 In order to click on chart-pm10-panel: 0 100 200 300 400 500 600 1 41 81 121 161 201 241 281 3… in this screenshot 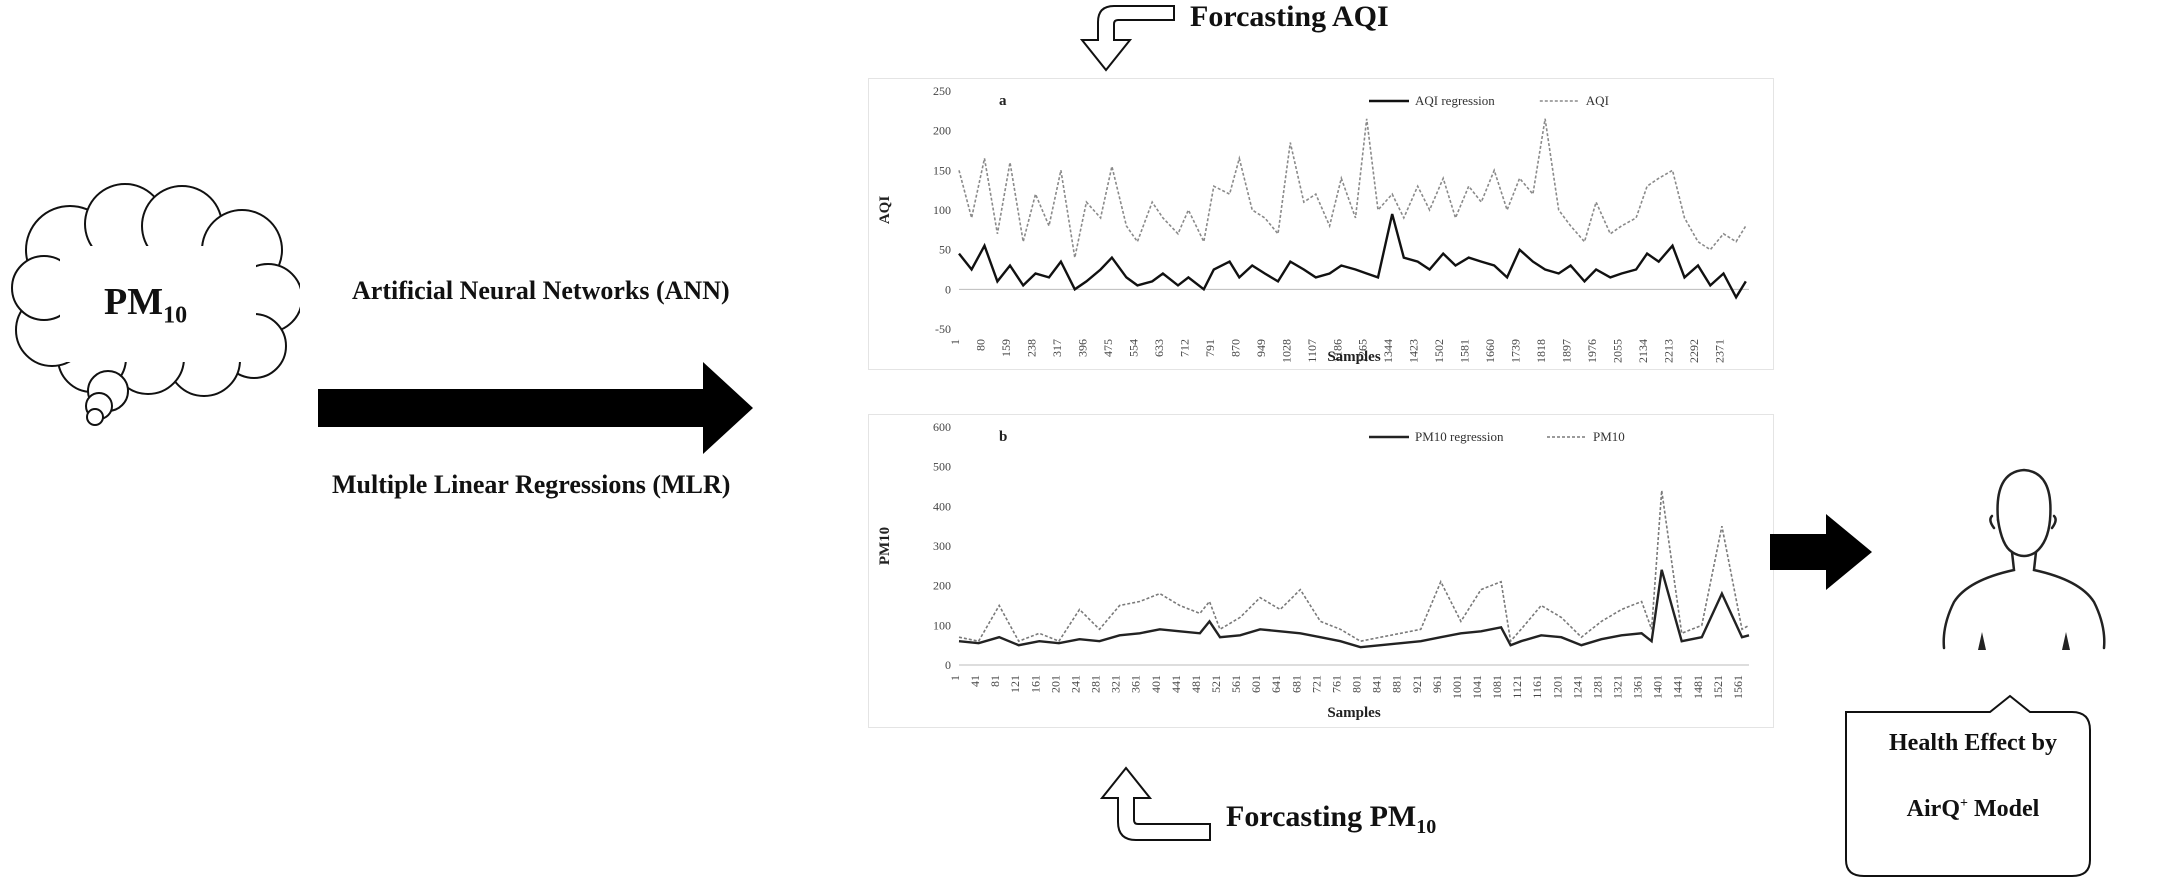, I will do `click(1321, 571)`.